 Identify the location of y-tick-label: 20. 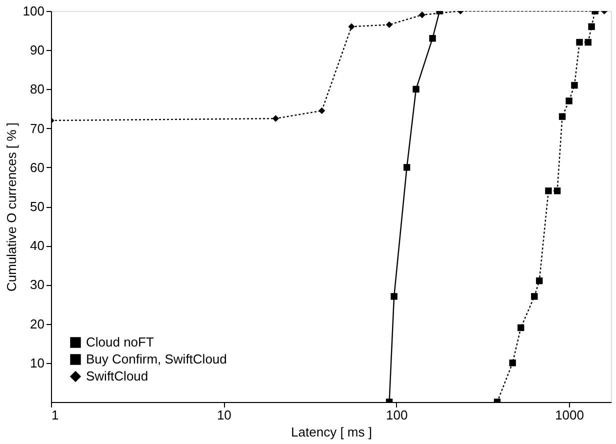
(37, 324).